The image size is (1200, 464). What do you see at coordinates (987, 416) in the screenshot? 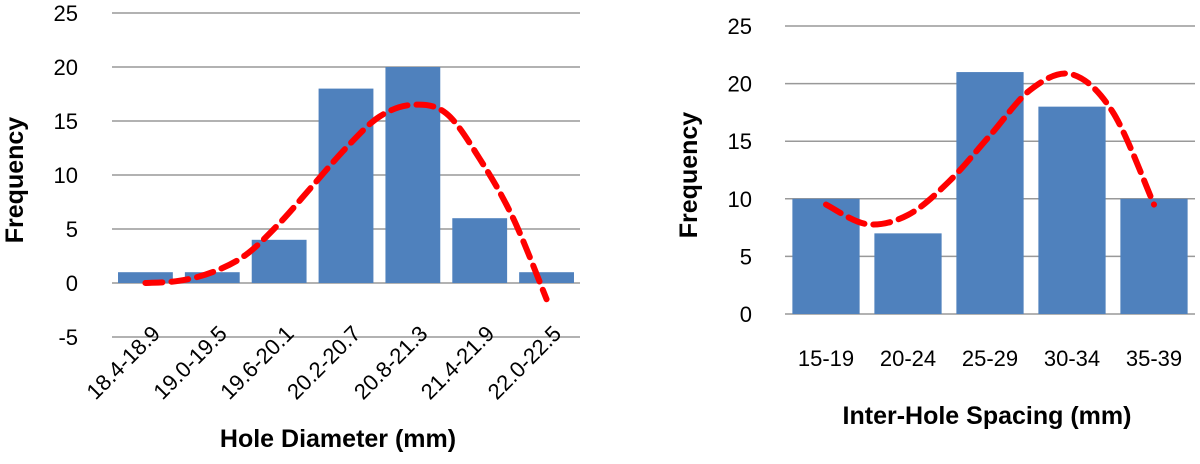
I see `x-axis-title: Inter-Hole Spacing (mm)` at bounding box center [987, 416].